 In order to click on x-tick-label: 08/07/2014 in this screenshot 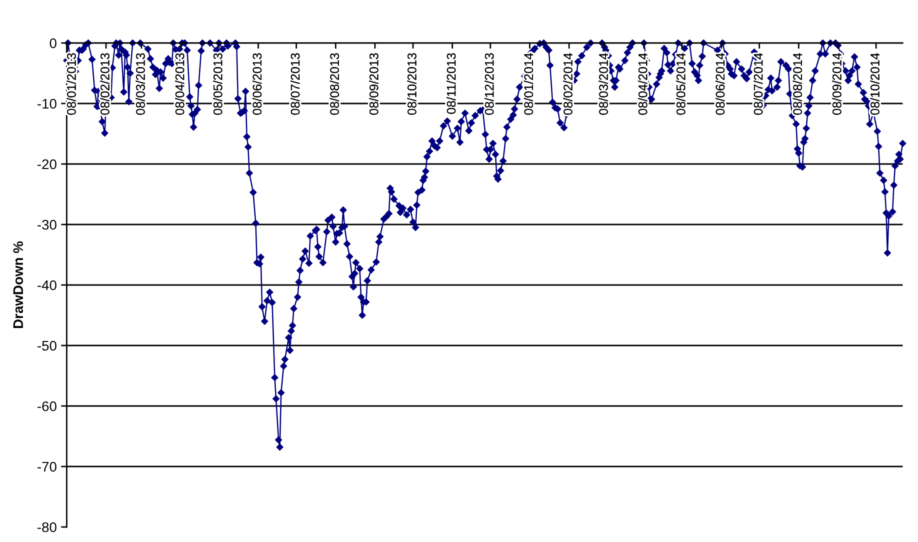, I will do `click(758, 84)`.